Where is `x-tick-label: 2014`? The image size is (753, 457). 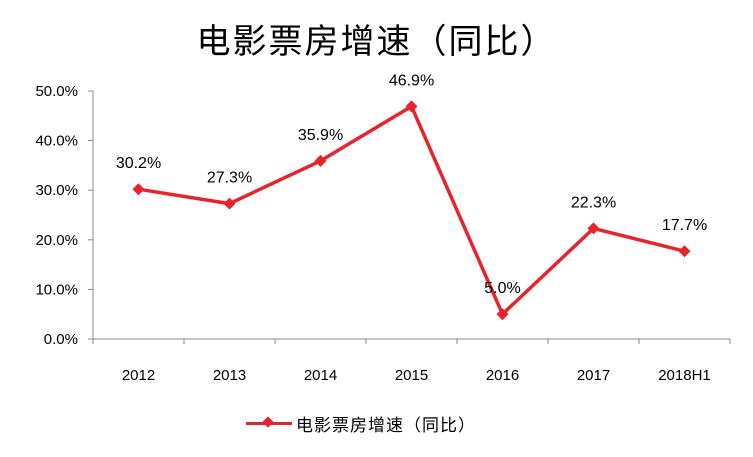
x-tick-label: 2014 is located at coordinates (320, 375).